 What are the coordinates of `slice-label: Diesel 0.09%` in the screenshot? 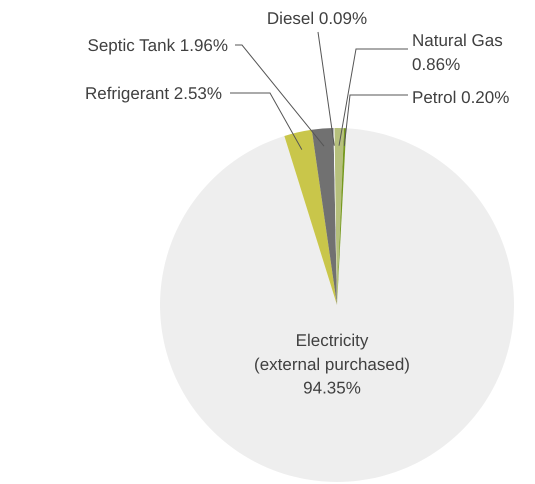 It's located at (317, 18).